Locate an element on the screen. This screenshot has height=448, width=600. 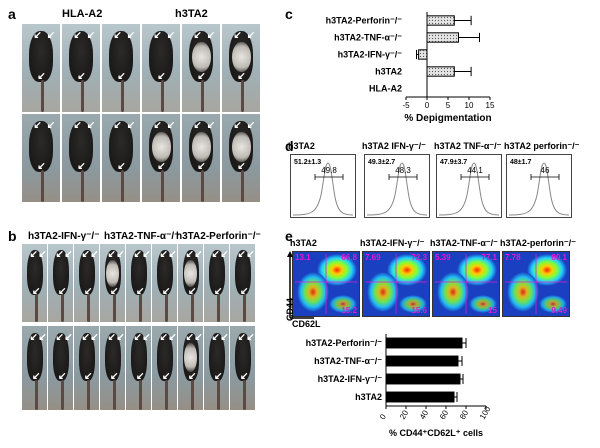
flow-title: h3TA2 is located at coordinates (303, 243).